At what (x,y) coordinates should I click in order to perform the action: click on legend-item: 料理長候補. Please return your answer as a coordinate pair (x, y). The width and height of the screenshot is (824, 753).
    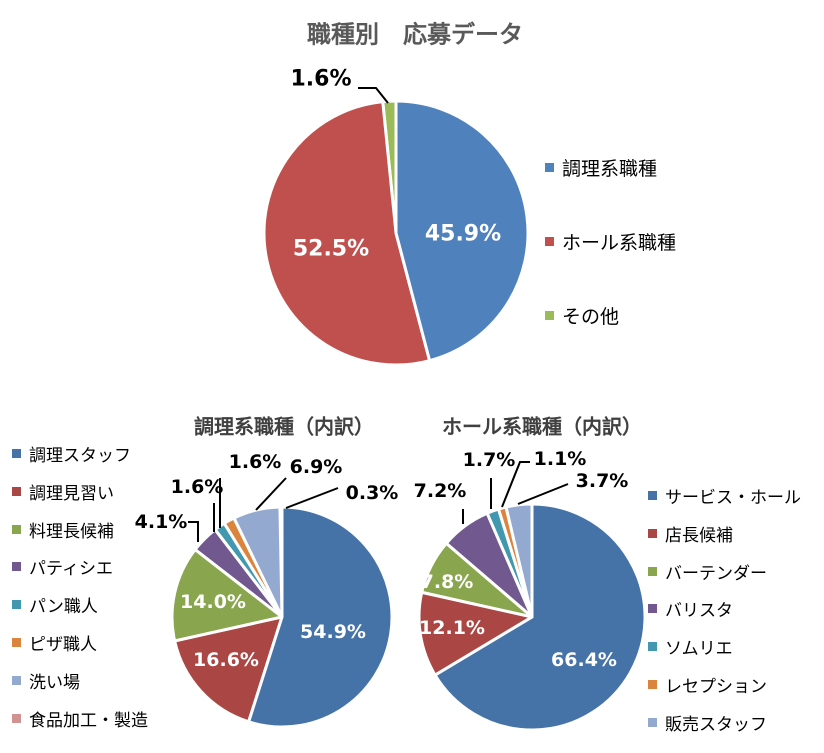
    Looking at the image, I should click on (63, 529).